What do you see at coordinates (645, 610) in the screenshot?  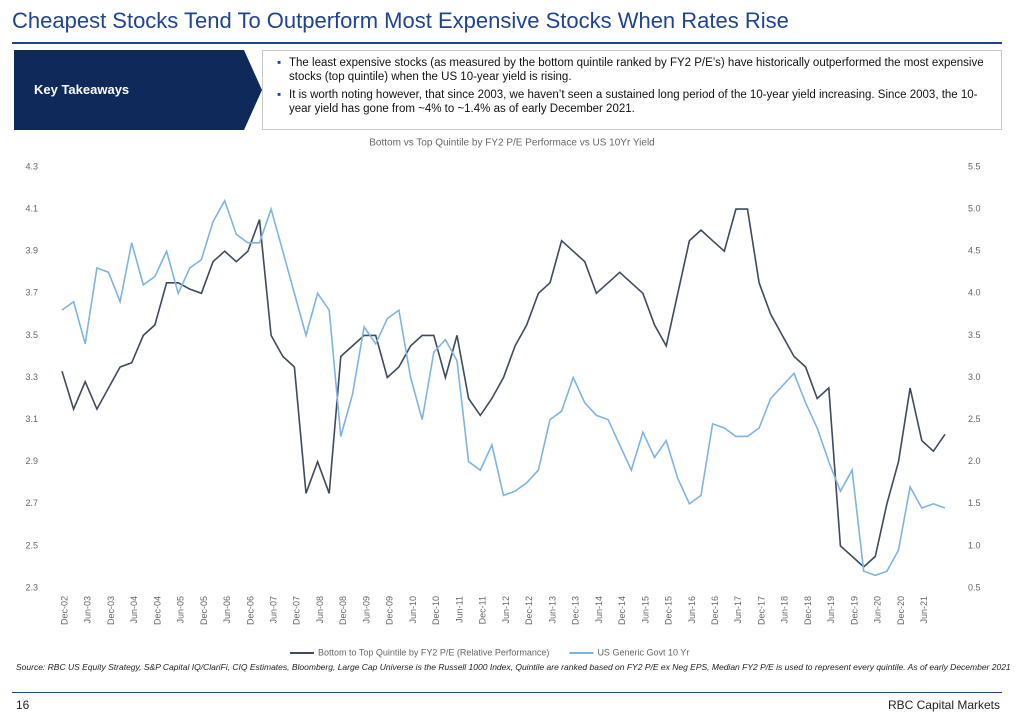 I see `x-tick-label: Jun-15` at bounding box center [645, 610].